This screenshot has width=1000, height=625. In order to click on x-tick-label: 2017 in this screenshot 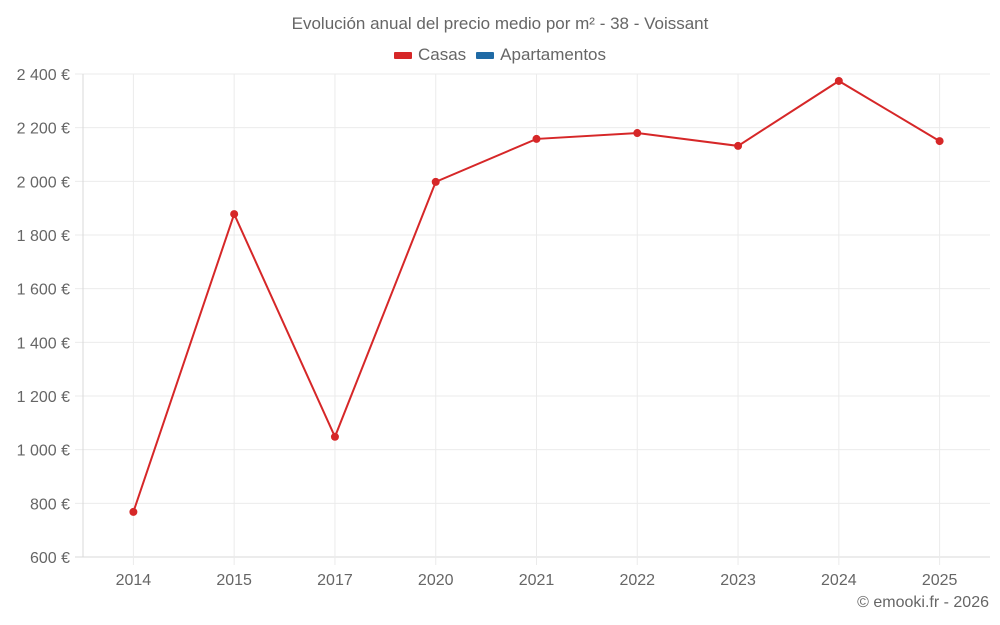, I will do `click(335, 580)`.